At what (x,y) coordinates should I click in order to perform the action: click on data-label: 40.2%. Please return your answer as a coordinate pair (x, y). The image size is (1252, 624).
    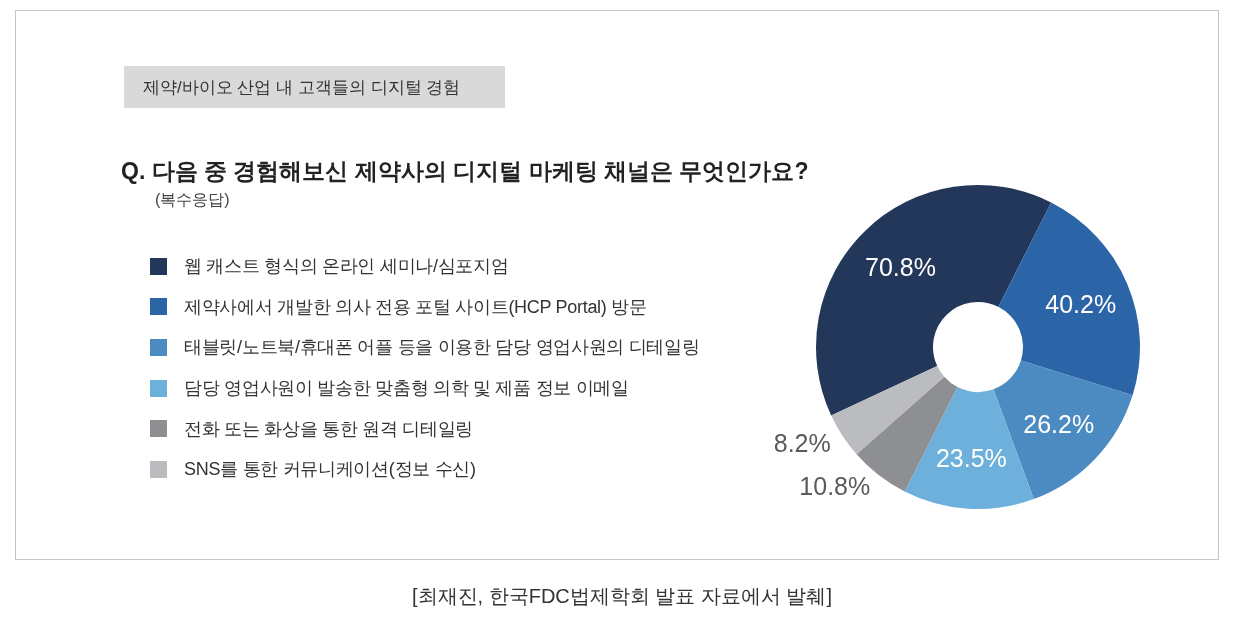
    Looking at the image, I should click on (1081, 303).